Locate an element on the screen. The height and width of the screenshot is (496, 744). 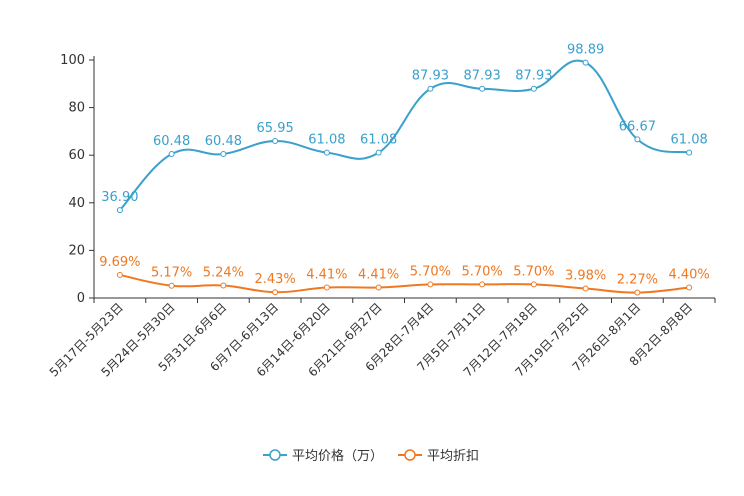
legend-label: 平均折扣 is located at coordinates (453, 456).